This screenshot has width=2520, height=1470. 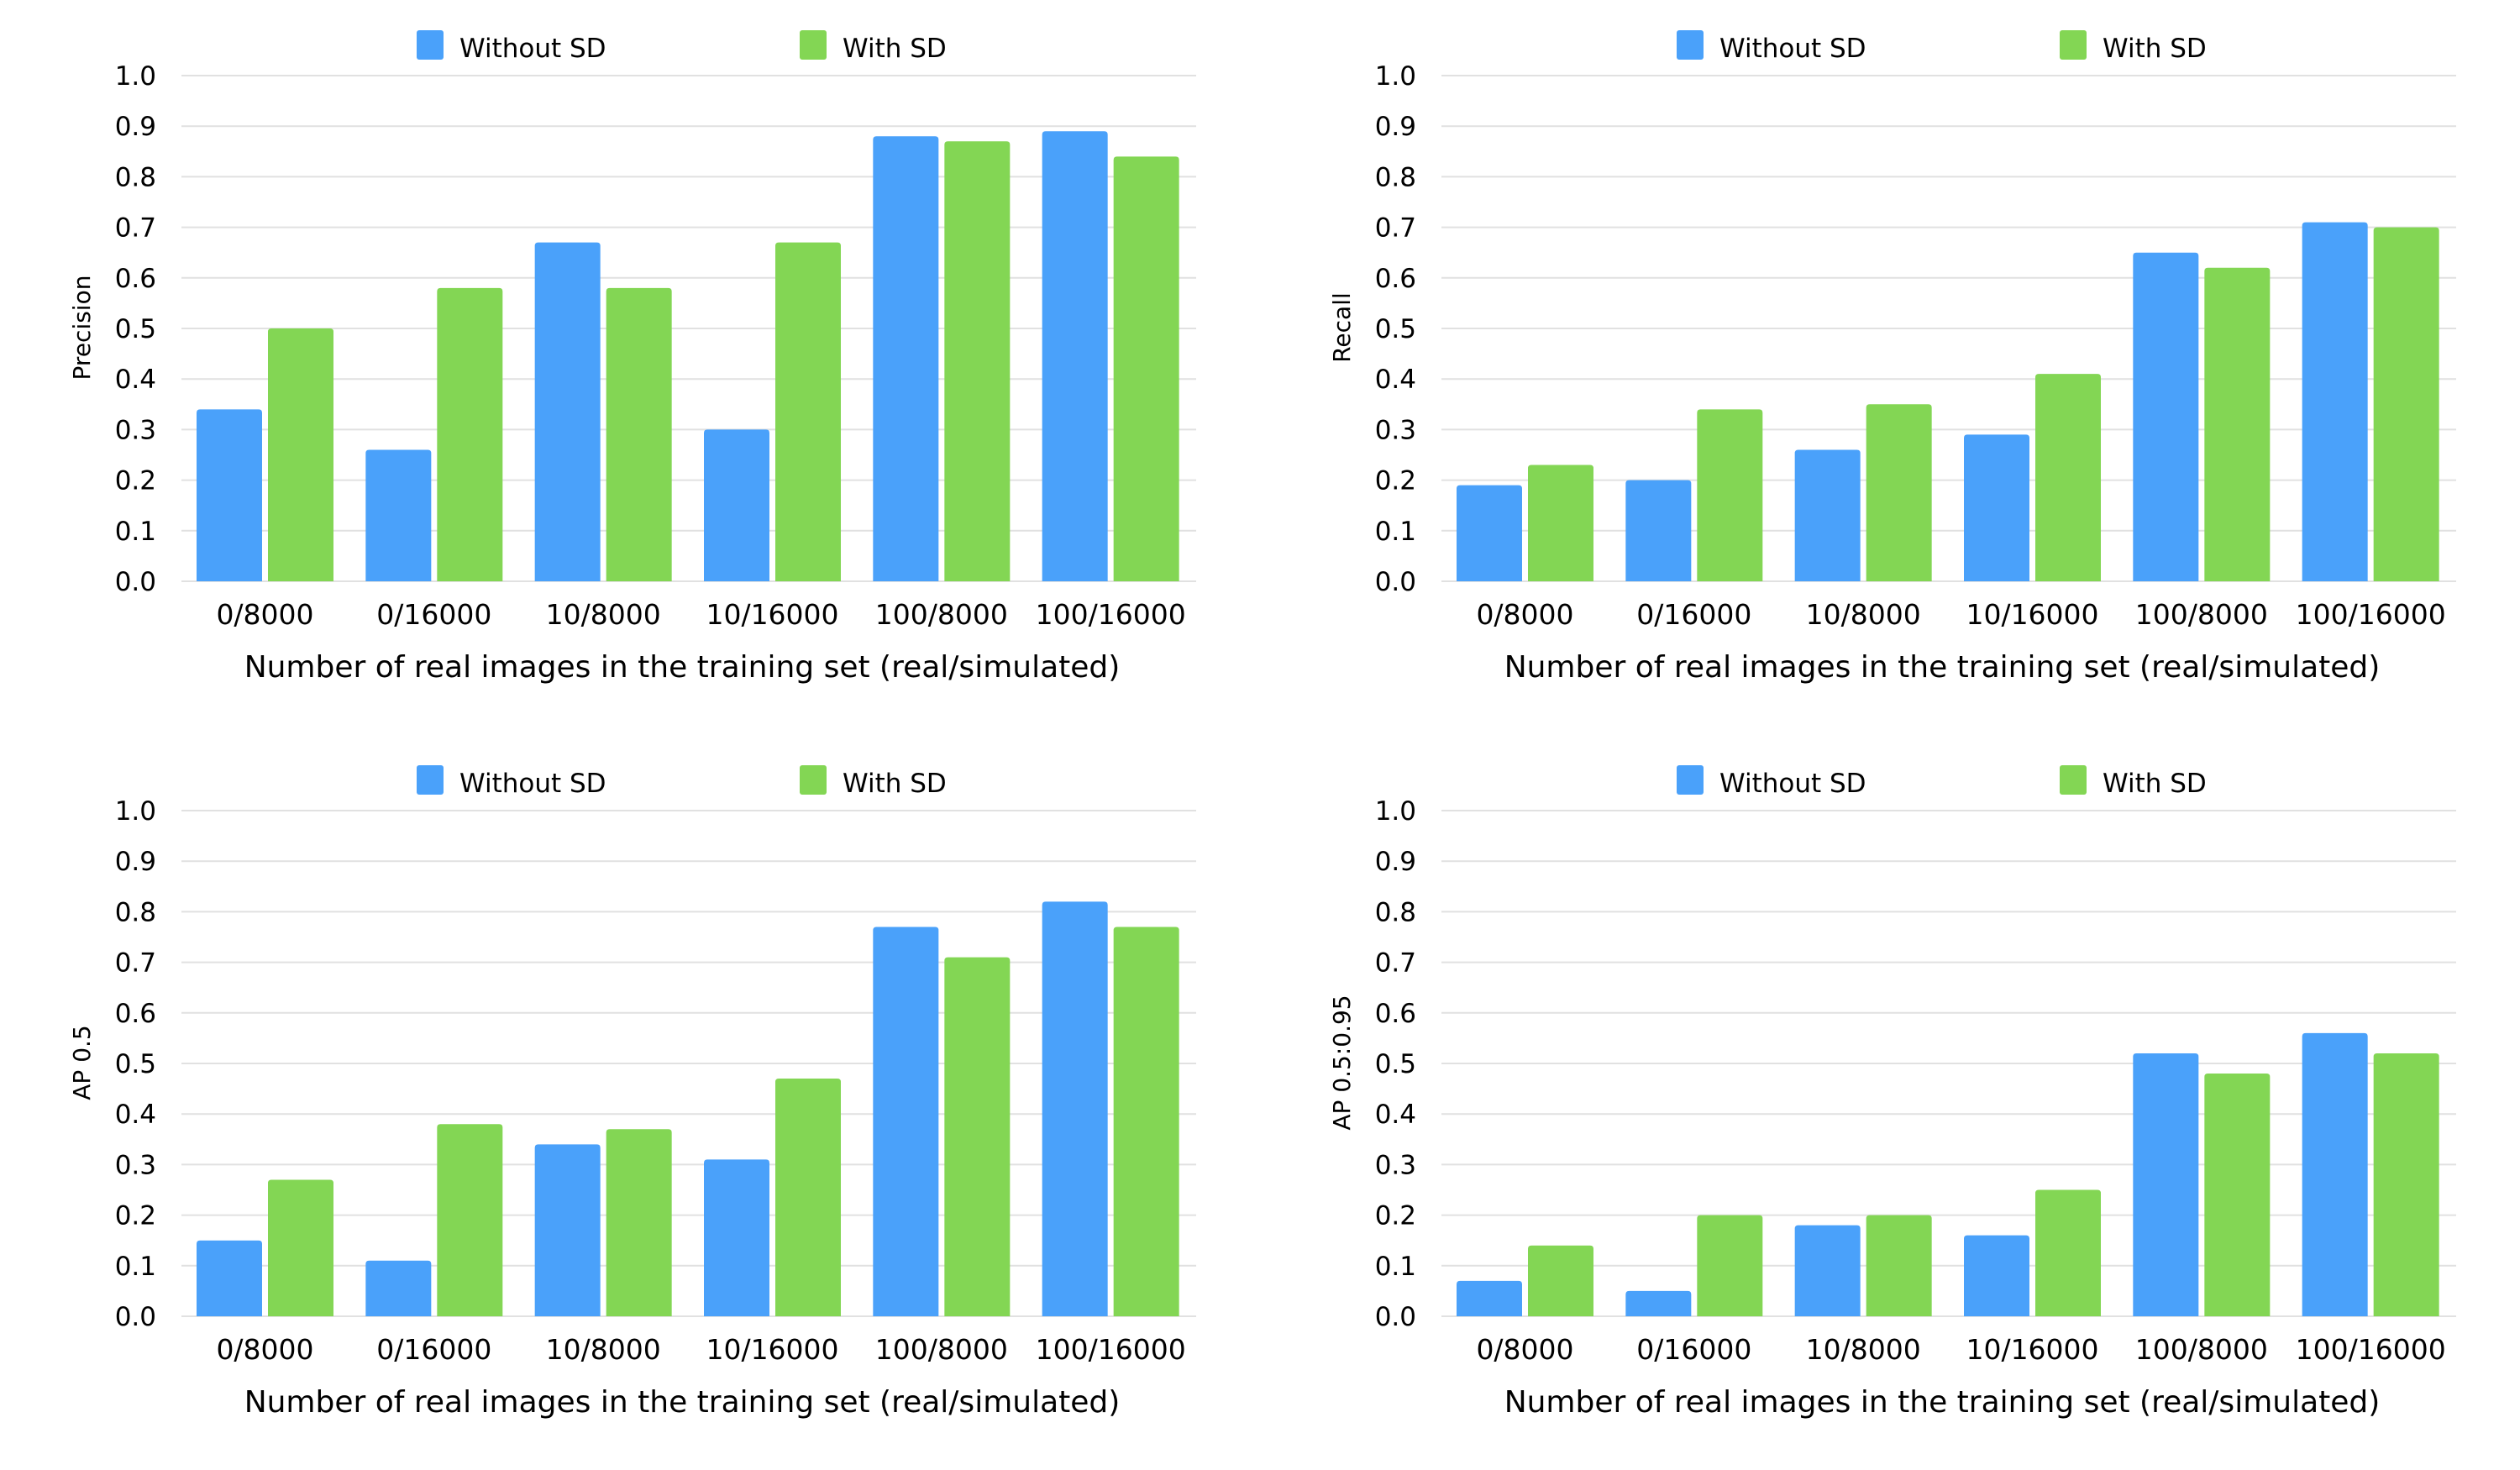 What do you see at coordinates (772, 1349) in the screenshot?
I see `x-tick-label: 10/16000` at bounding box center [772, 1349].